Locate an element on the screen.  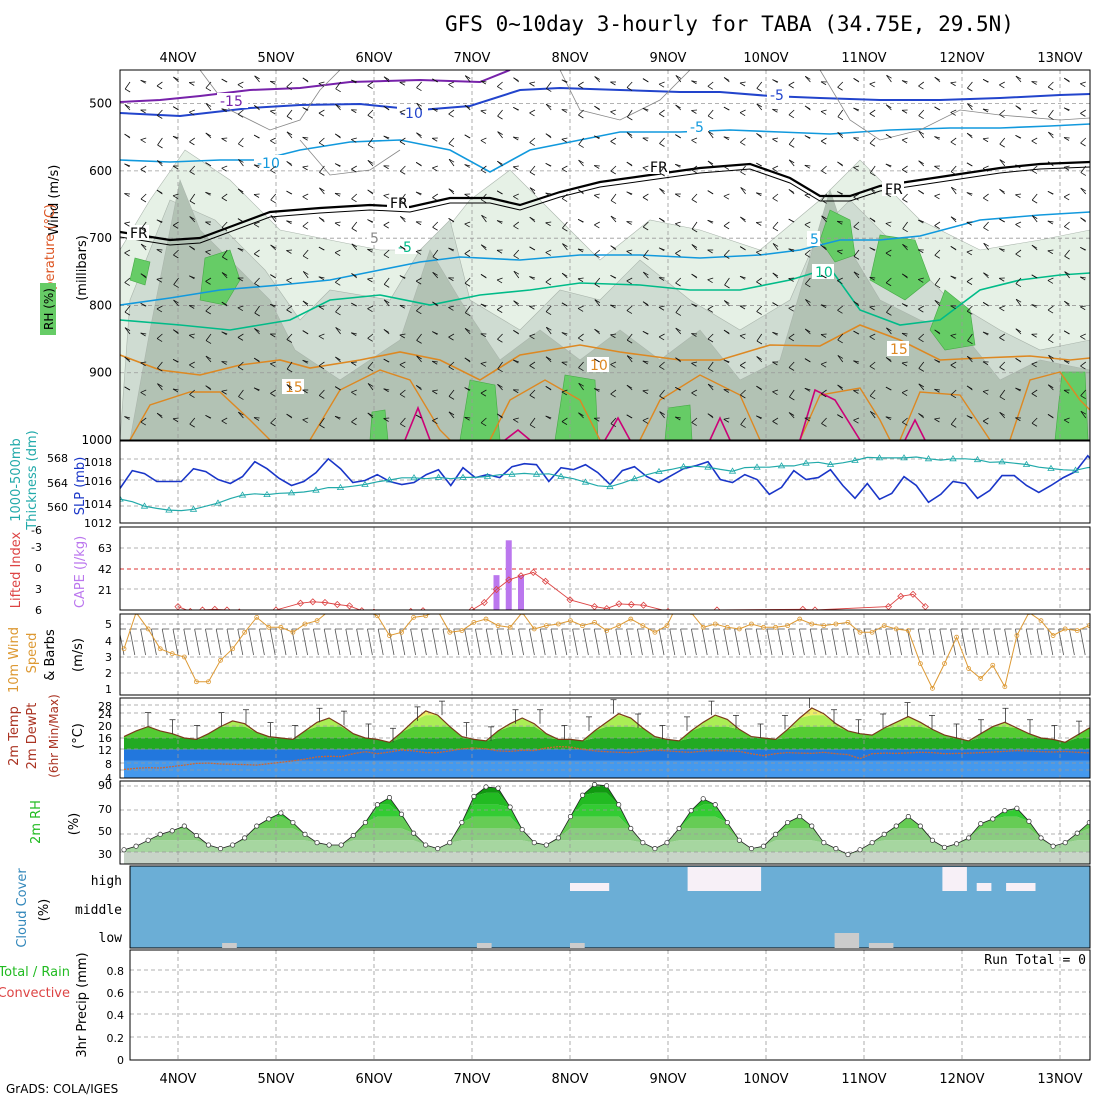
temp-fill-band is located at coordinates (607, 755).